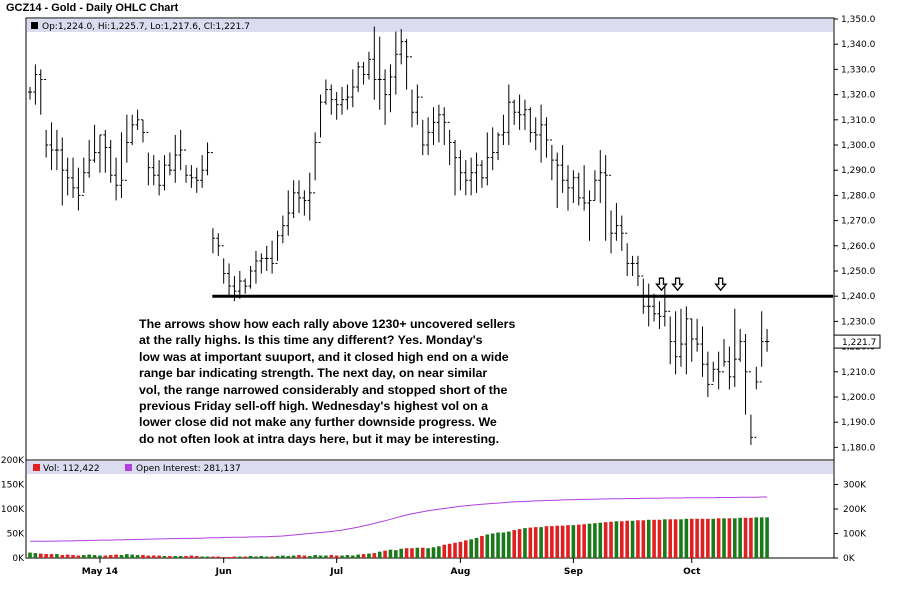 This screenshot has width=900, height=598. I want to click on x-tick-label: Jun, so click(223, 572).